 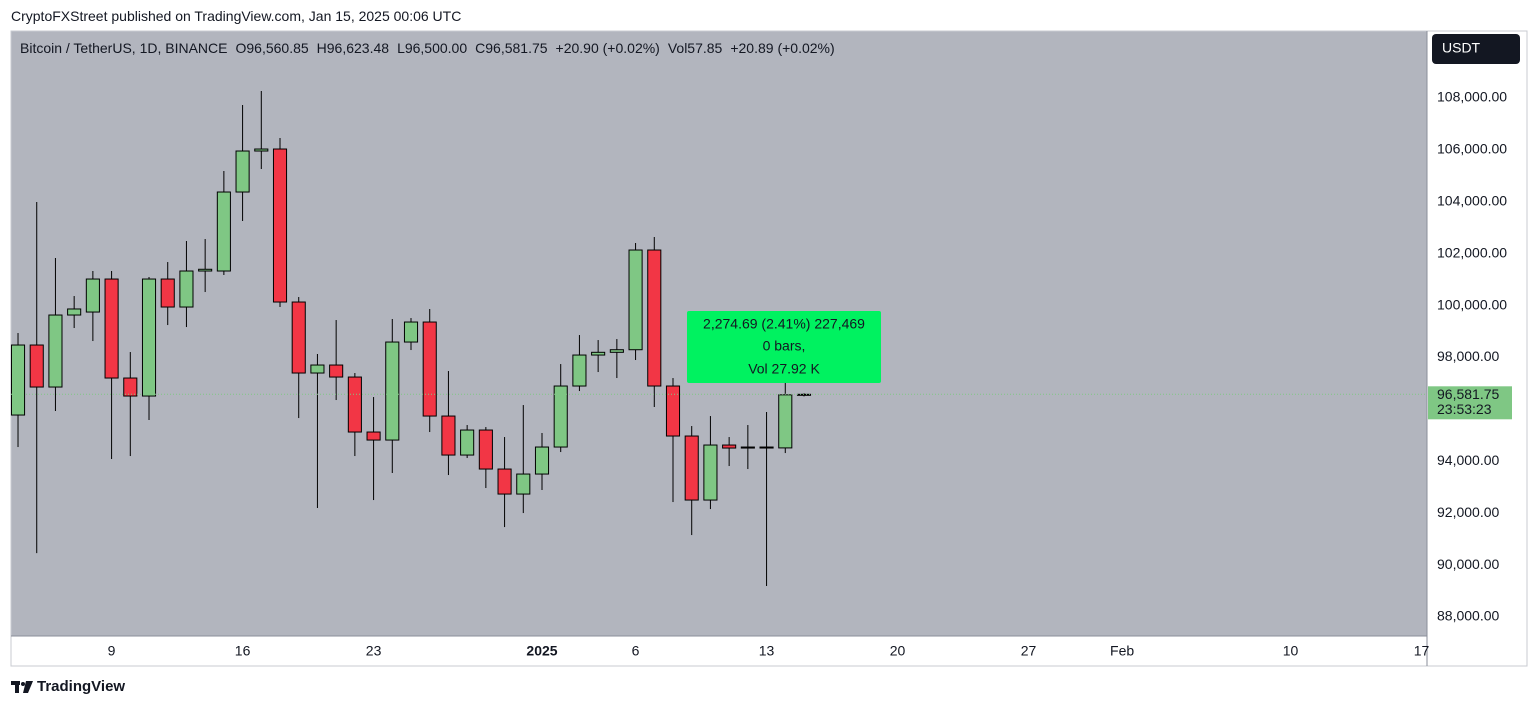 I want to click on x-tick-label: 13, so click(x=767, y=651).